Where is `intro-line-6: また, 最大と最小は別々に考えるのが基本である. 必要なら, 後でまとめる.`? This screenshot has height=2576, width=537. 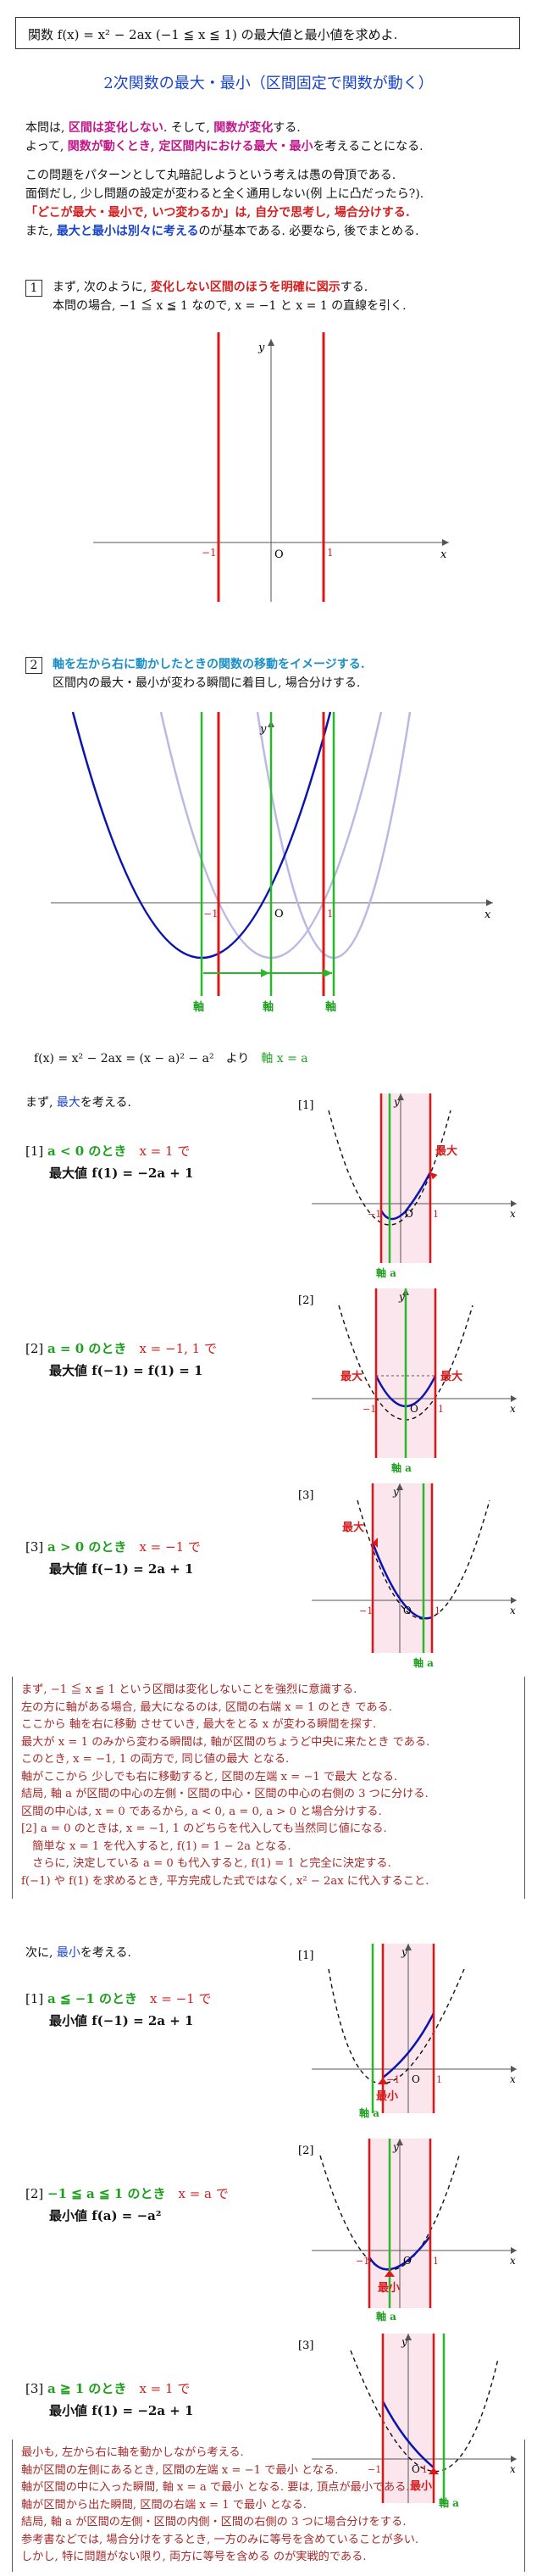 intro-line-6: また, 最大と最小は別々に考えるのが基本である. 必要なら, 後でまとめる. is located at coordinates (222, 231).